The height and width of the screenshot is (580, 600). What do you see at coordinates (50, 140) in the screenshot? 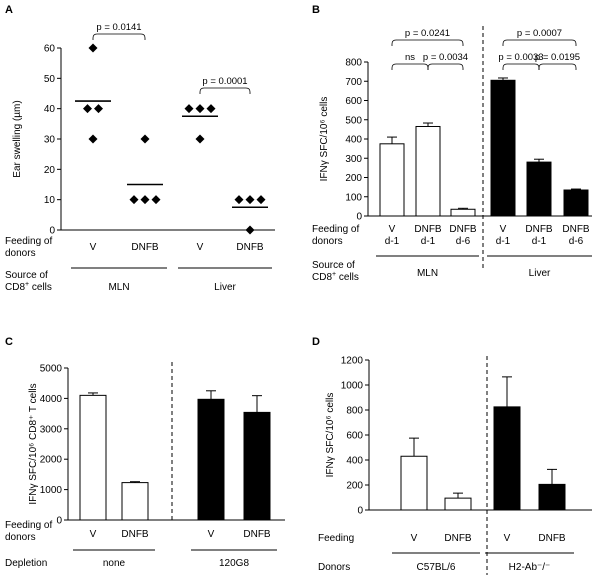
I see `panel-a-y-tick-label: 30` at bounding box center [50, 140].